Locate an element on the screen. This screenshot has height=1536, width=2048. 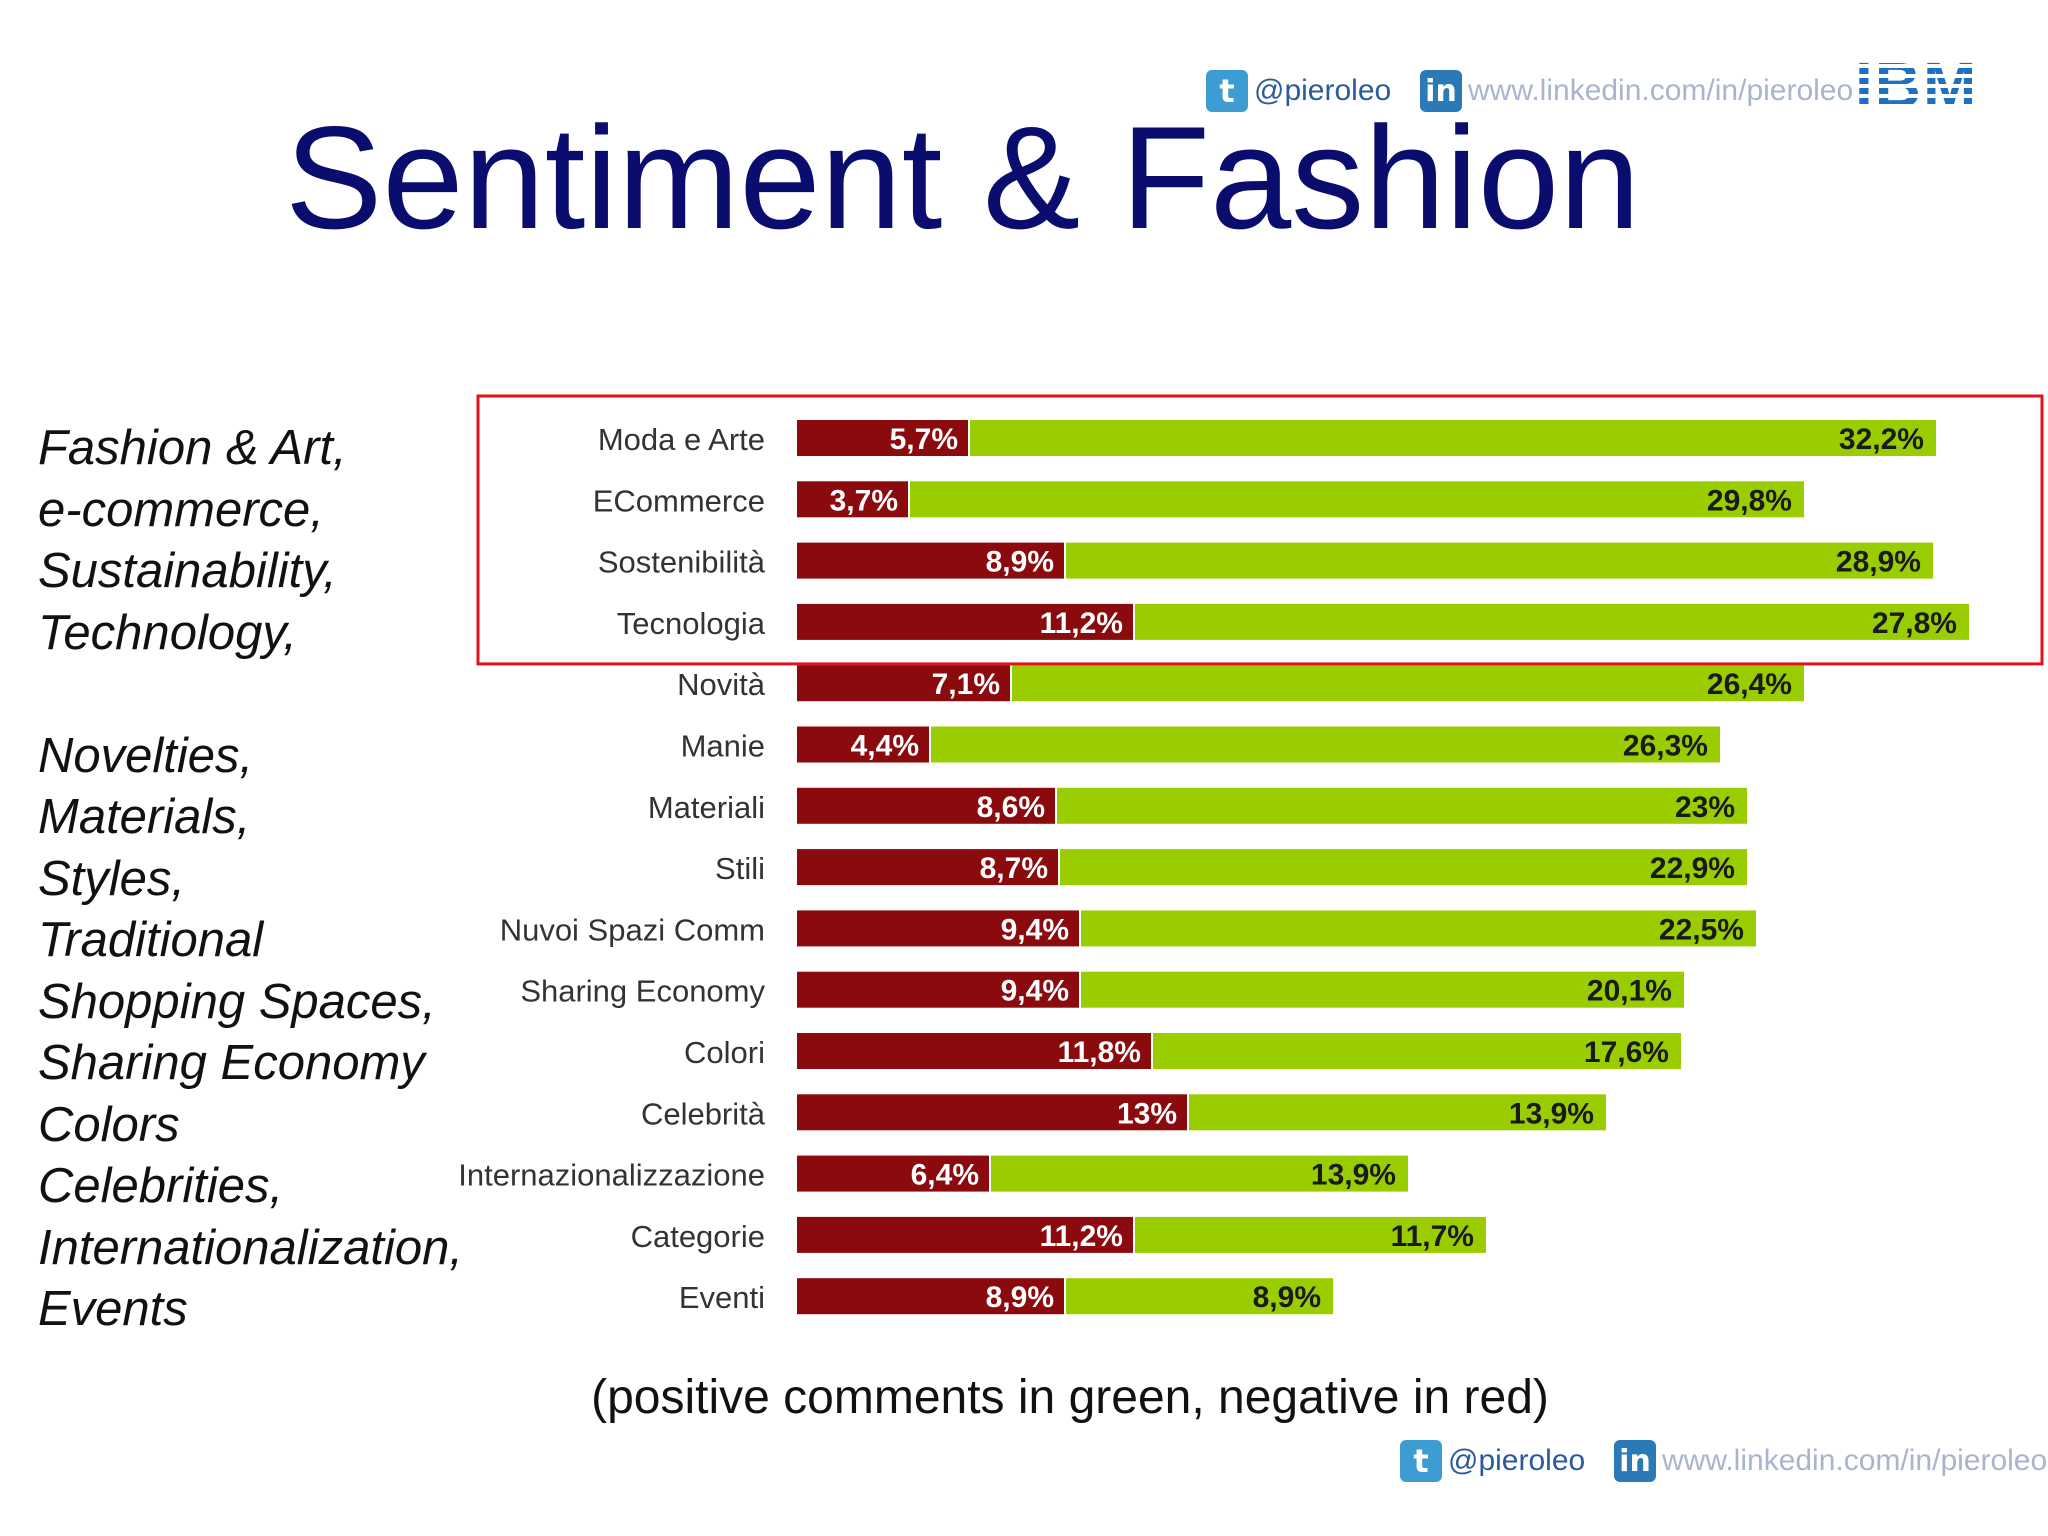
category-label: Colori is located at coordinates (724, 1052).